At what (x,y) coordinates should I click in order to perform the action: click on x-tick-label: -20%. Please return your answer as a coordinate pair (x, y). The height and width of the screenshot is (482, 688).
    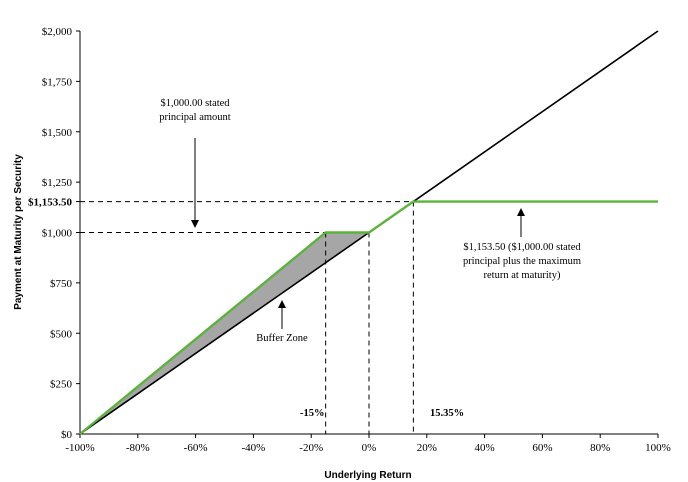
    Looking at the image, I should click on (311, 448).